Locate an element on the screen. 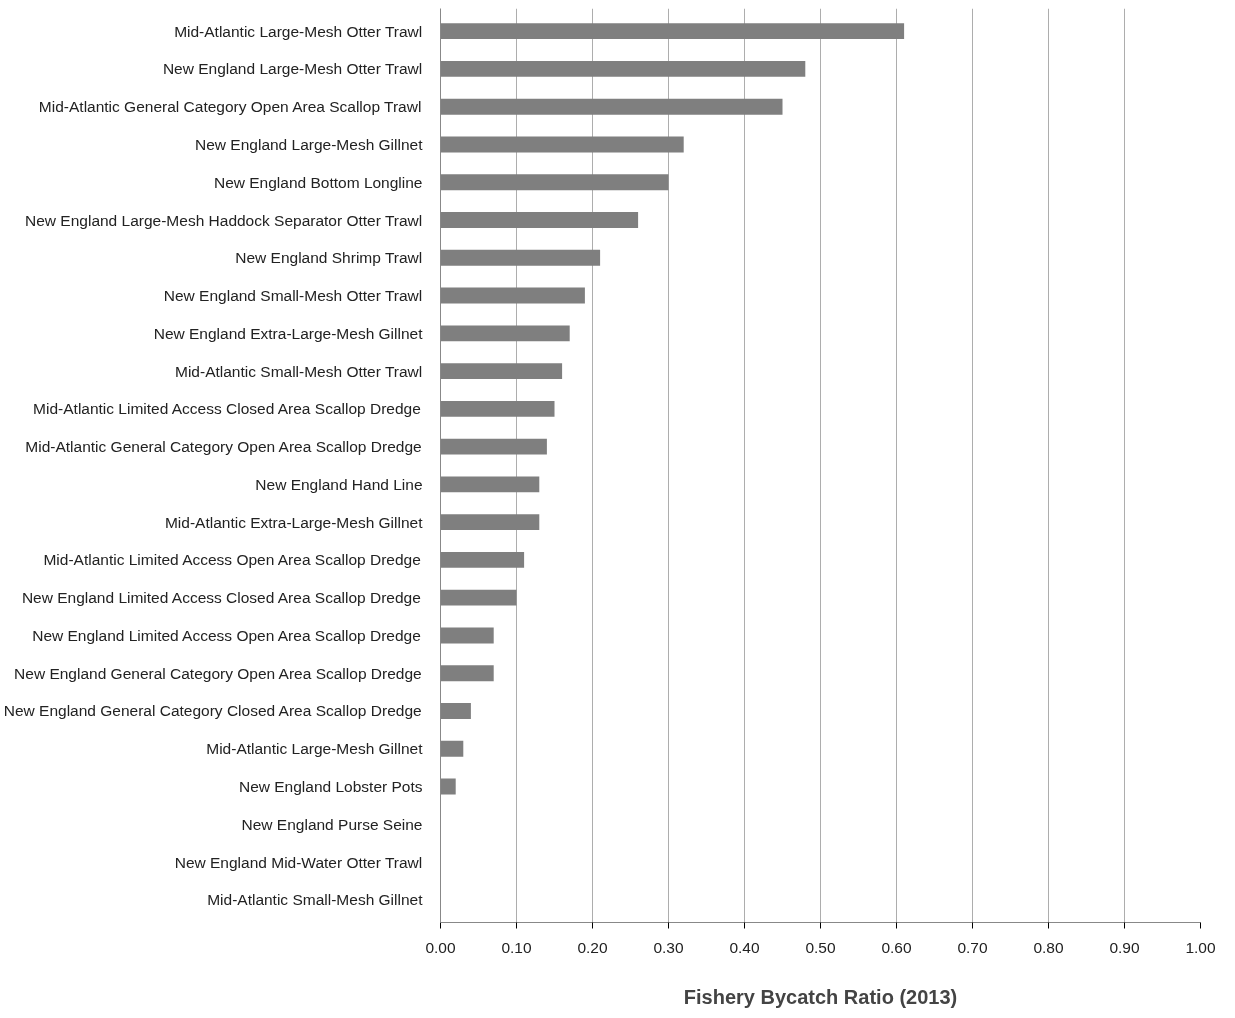 The image size is (1235, 1018). y-tick-label: New England Hand Line is located at coordinates (339, 484).